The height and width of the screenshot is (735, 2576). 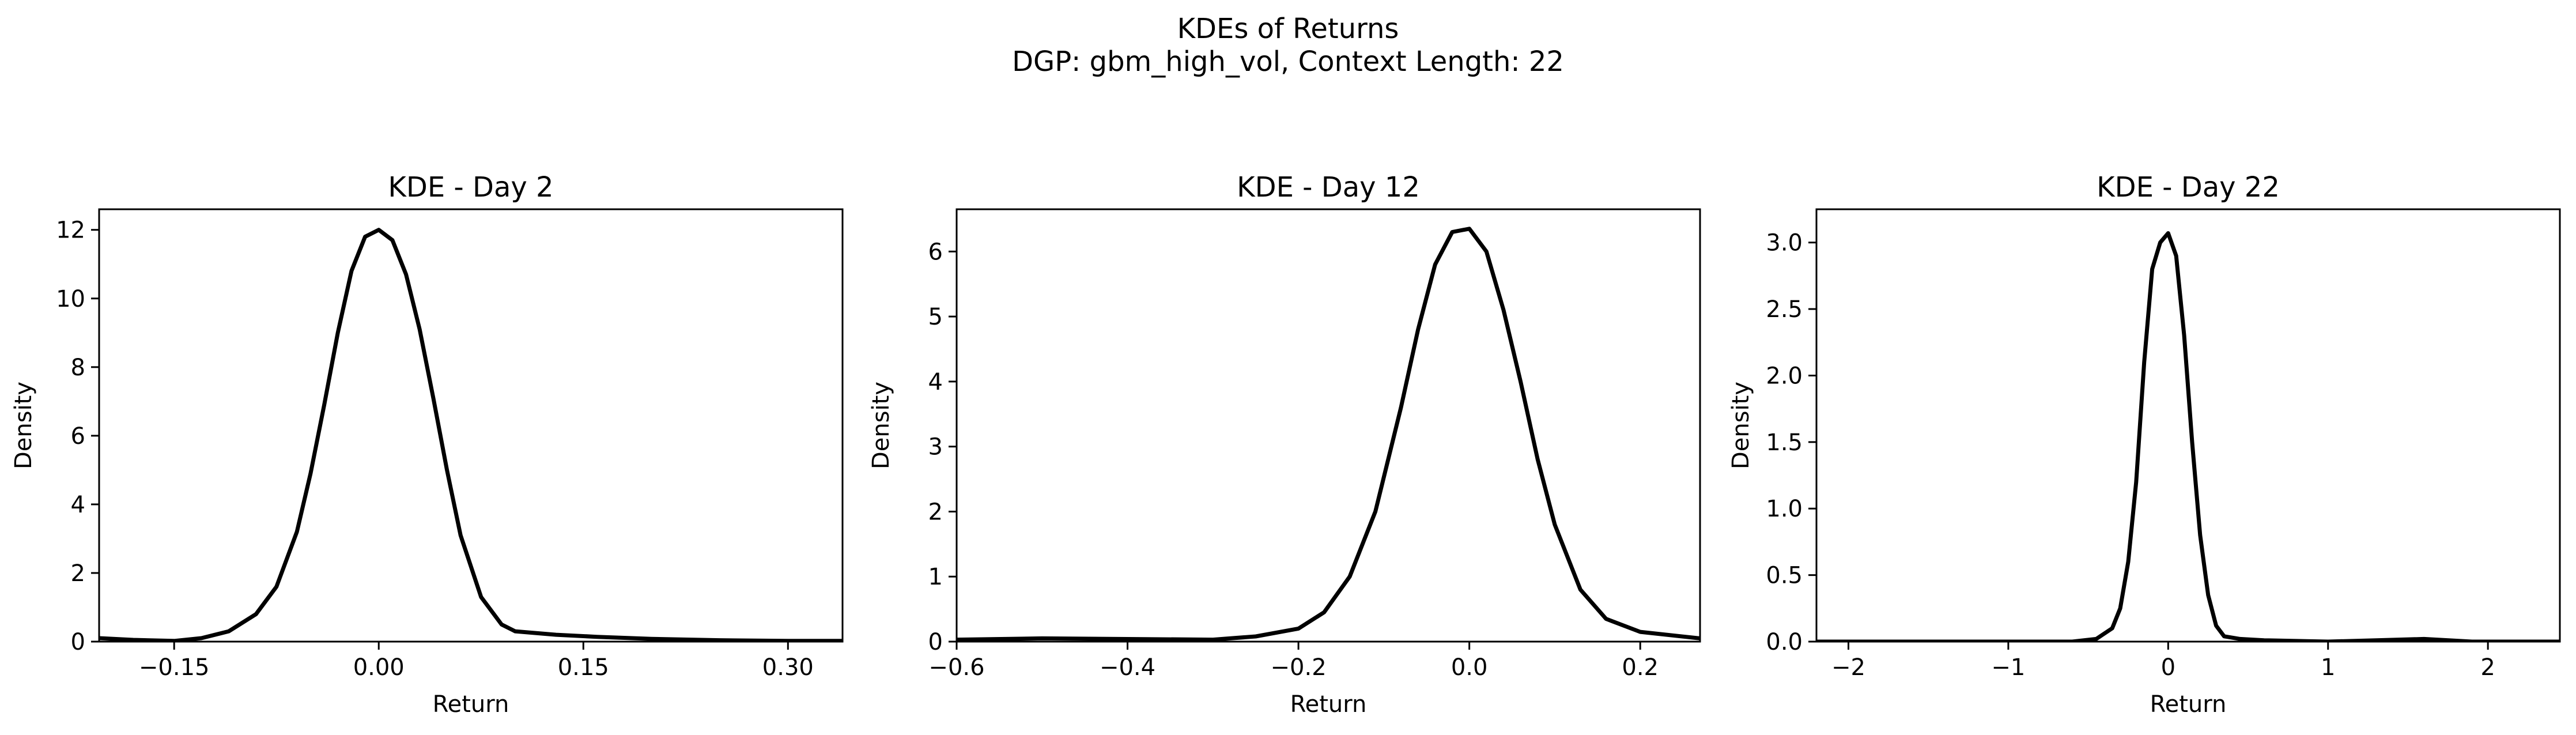 I want to click on y-tick-label: 12, so click(x=70, y=230).